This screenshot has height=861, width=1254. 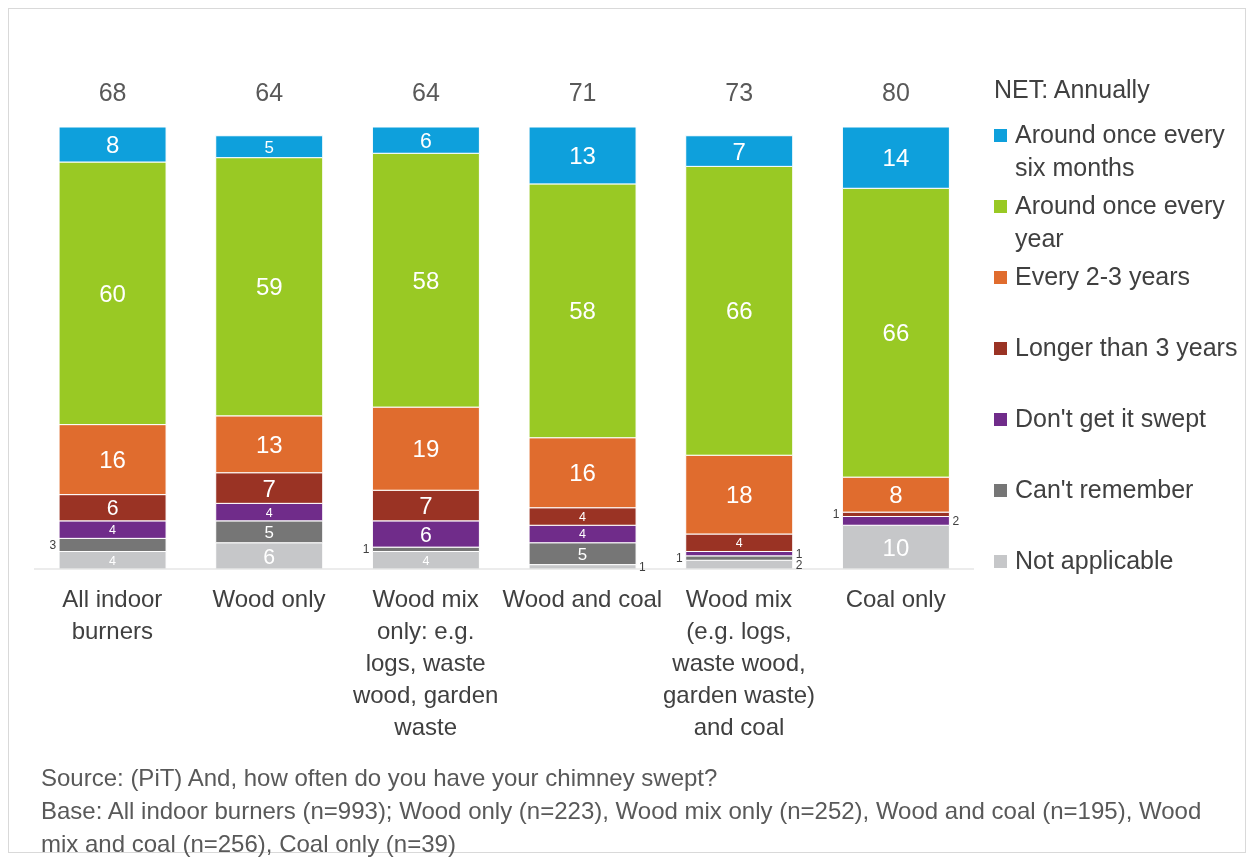 I want to click on legend-label: Around once every six months, so click(x=1120, y=151).